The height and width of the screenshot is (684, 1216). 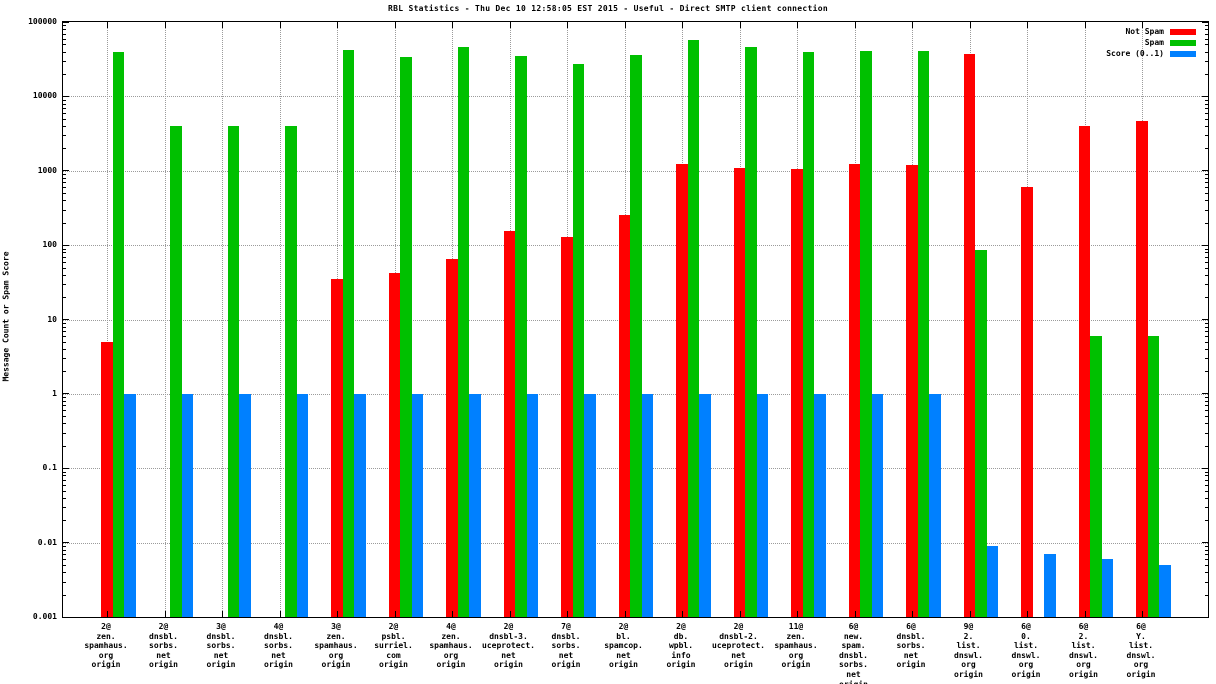 What do you see at coordinates (42, 21) in the screenshot?
I see `y-tick-label: 100000` at bounding box center [42, 21].